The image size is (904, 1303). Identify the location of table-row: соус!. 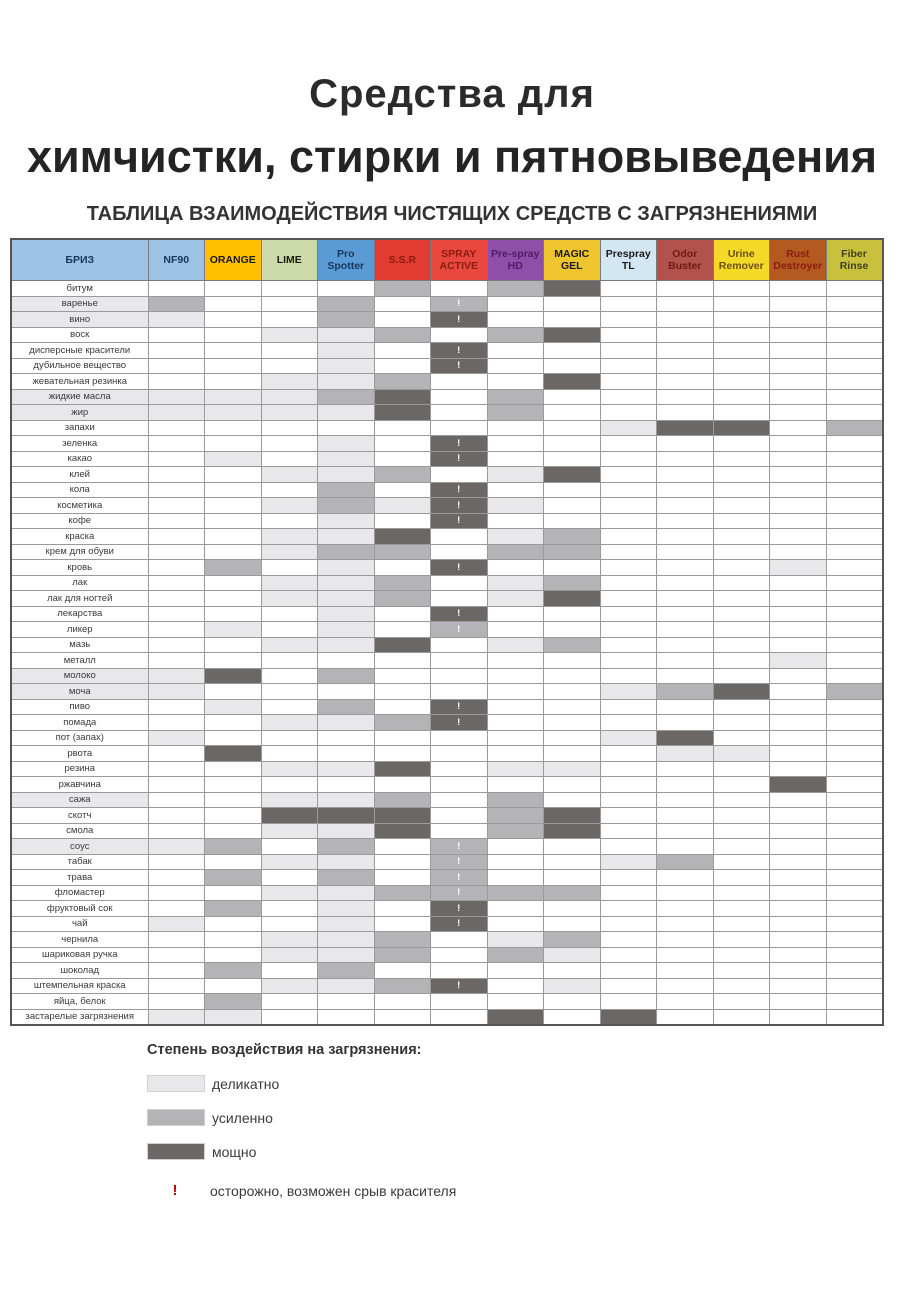
(446, 846).